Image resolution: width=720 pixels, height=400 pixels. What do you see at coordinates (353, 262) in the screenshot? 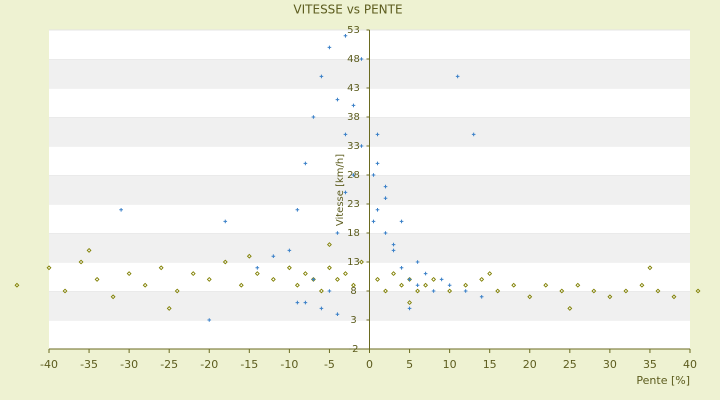
I see `y-tick-label: 13` at bounding box center [353, 262].